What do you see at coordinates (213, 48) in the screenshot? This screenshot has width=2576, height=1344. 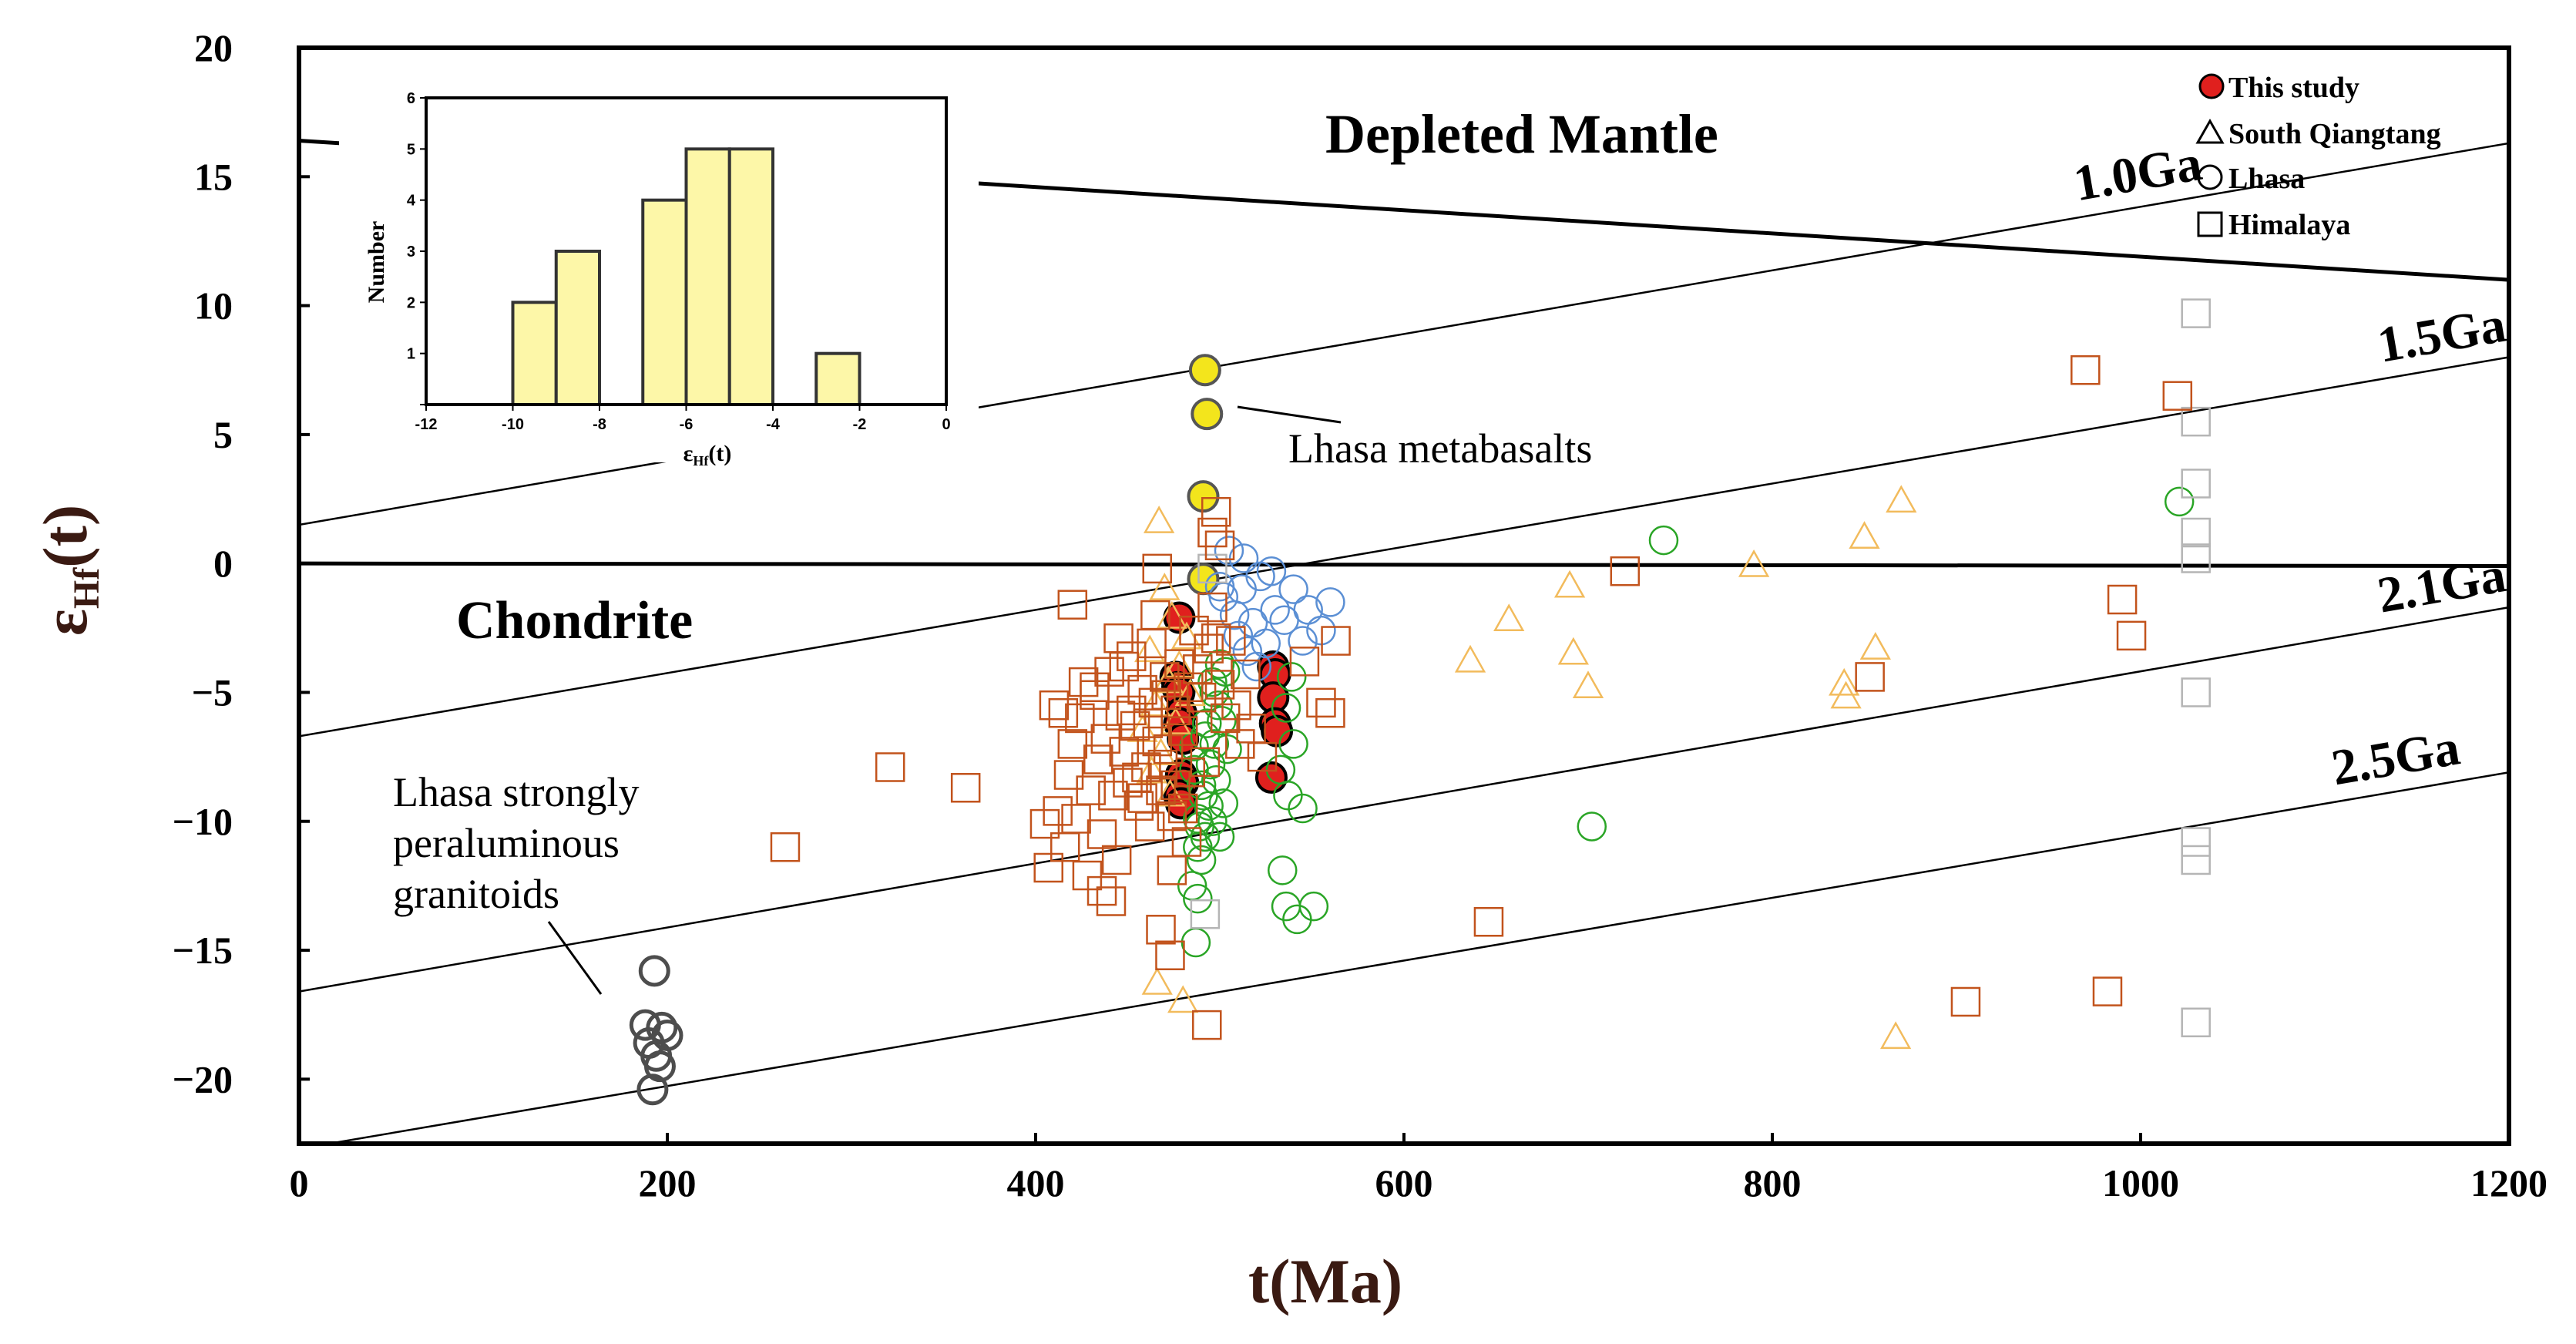 I see `y-tick-label-20: 20` at bounding box center [213, 48].